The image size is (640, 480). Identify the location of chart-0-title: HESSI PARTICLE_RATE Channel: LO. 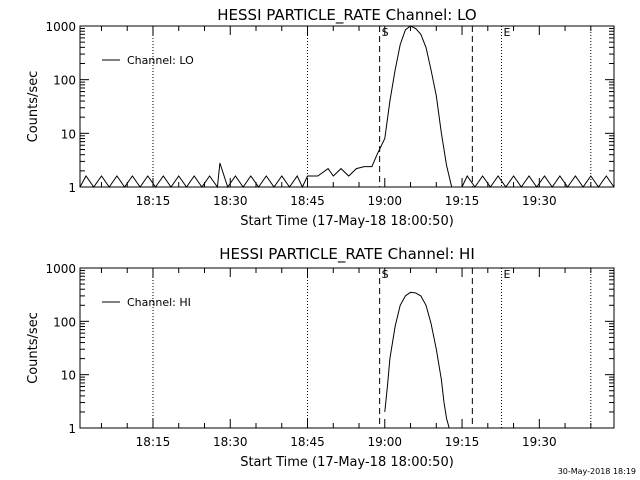
(346, 15).